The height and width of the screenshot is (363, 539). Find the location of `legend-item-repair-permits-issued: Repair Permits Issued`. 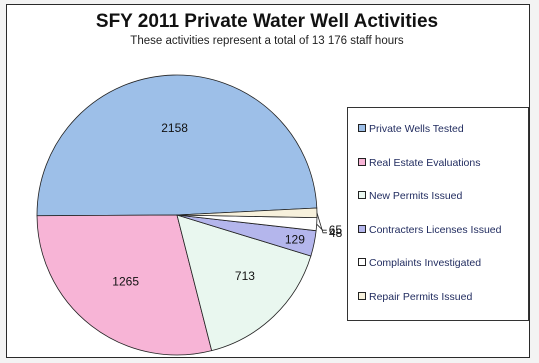

legend-item-repair-permits-issued: Repair Permits Issued is located at coordinates (415, 297).